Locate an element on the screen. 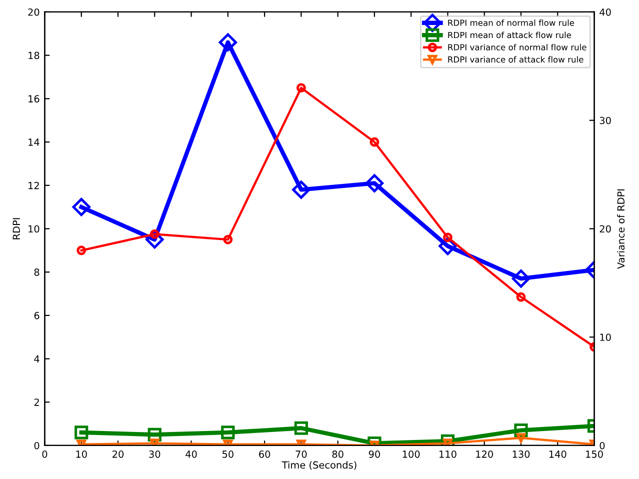 The height and width of the screenshot is (479, 639). y-axis-title: RDPI is located at coordinates (16, 229).